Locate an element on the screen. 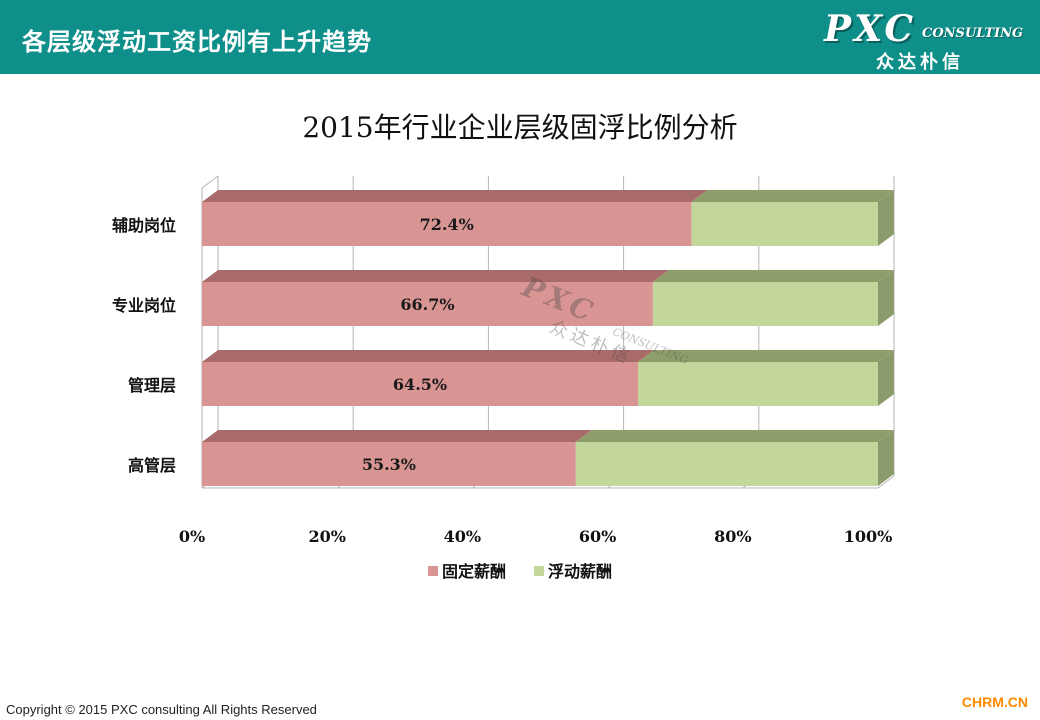 The image size is (1040, 720). category-label: 高管层 is located at coordinates (152, 465).